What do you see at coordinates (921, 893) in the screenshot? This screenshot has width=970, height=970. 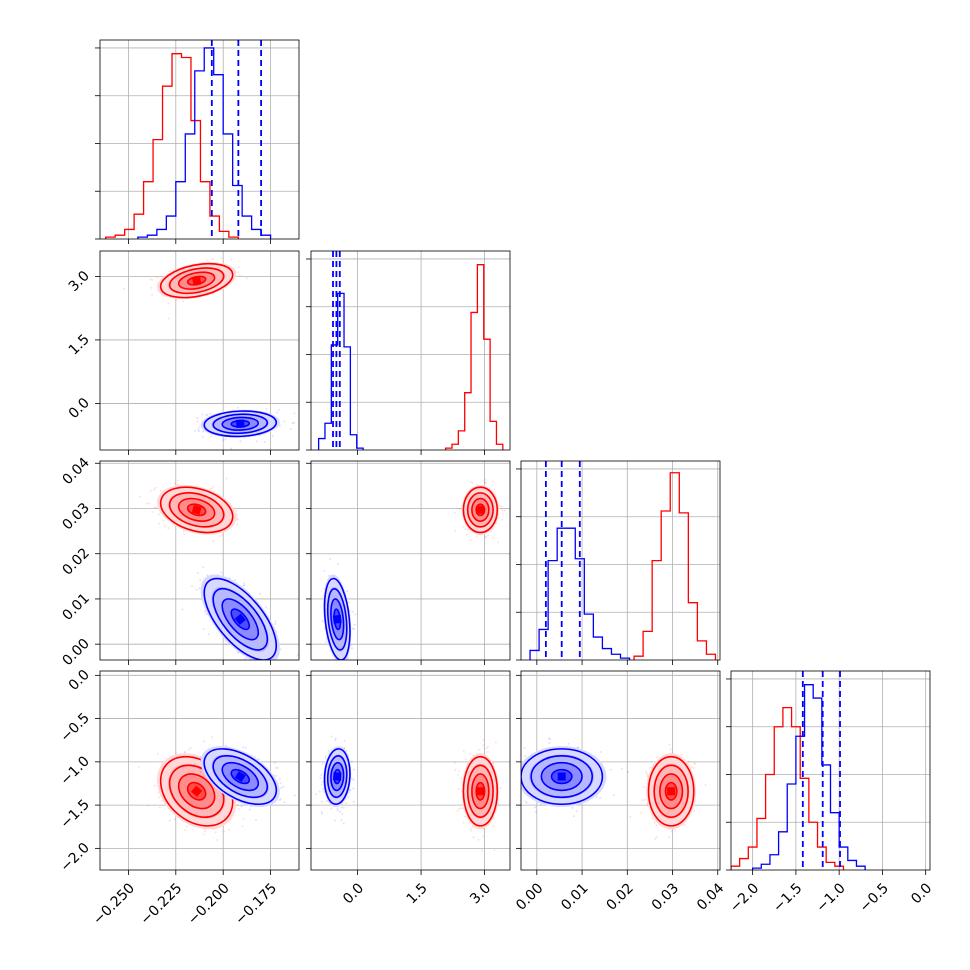 I see `x-tick-label: 0.0` at bounding box center [921, 893].